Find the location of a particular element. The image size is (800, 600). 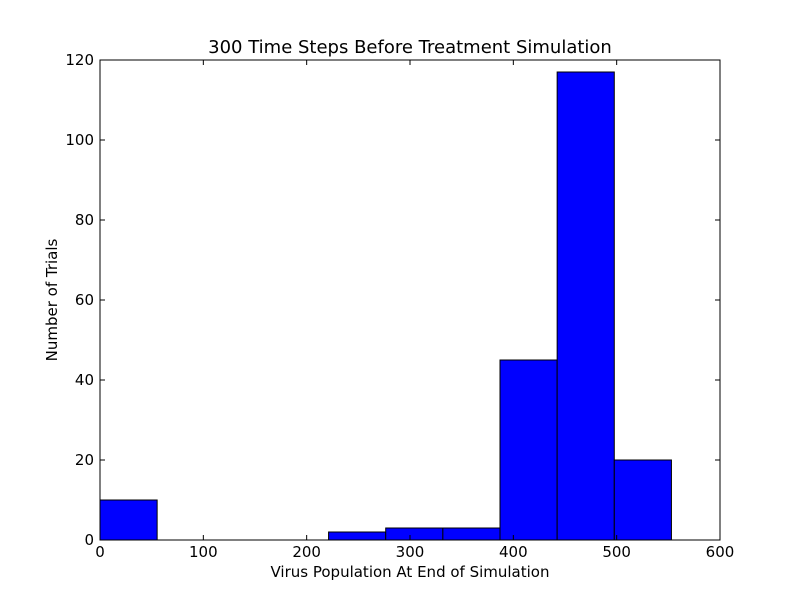

y-tick-label: 80 is located at coordinates (84, 220).